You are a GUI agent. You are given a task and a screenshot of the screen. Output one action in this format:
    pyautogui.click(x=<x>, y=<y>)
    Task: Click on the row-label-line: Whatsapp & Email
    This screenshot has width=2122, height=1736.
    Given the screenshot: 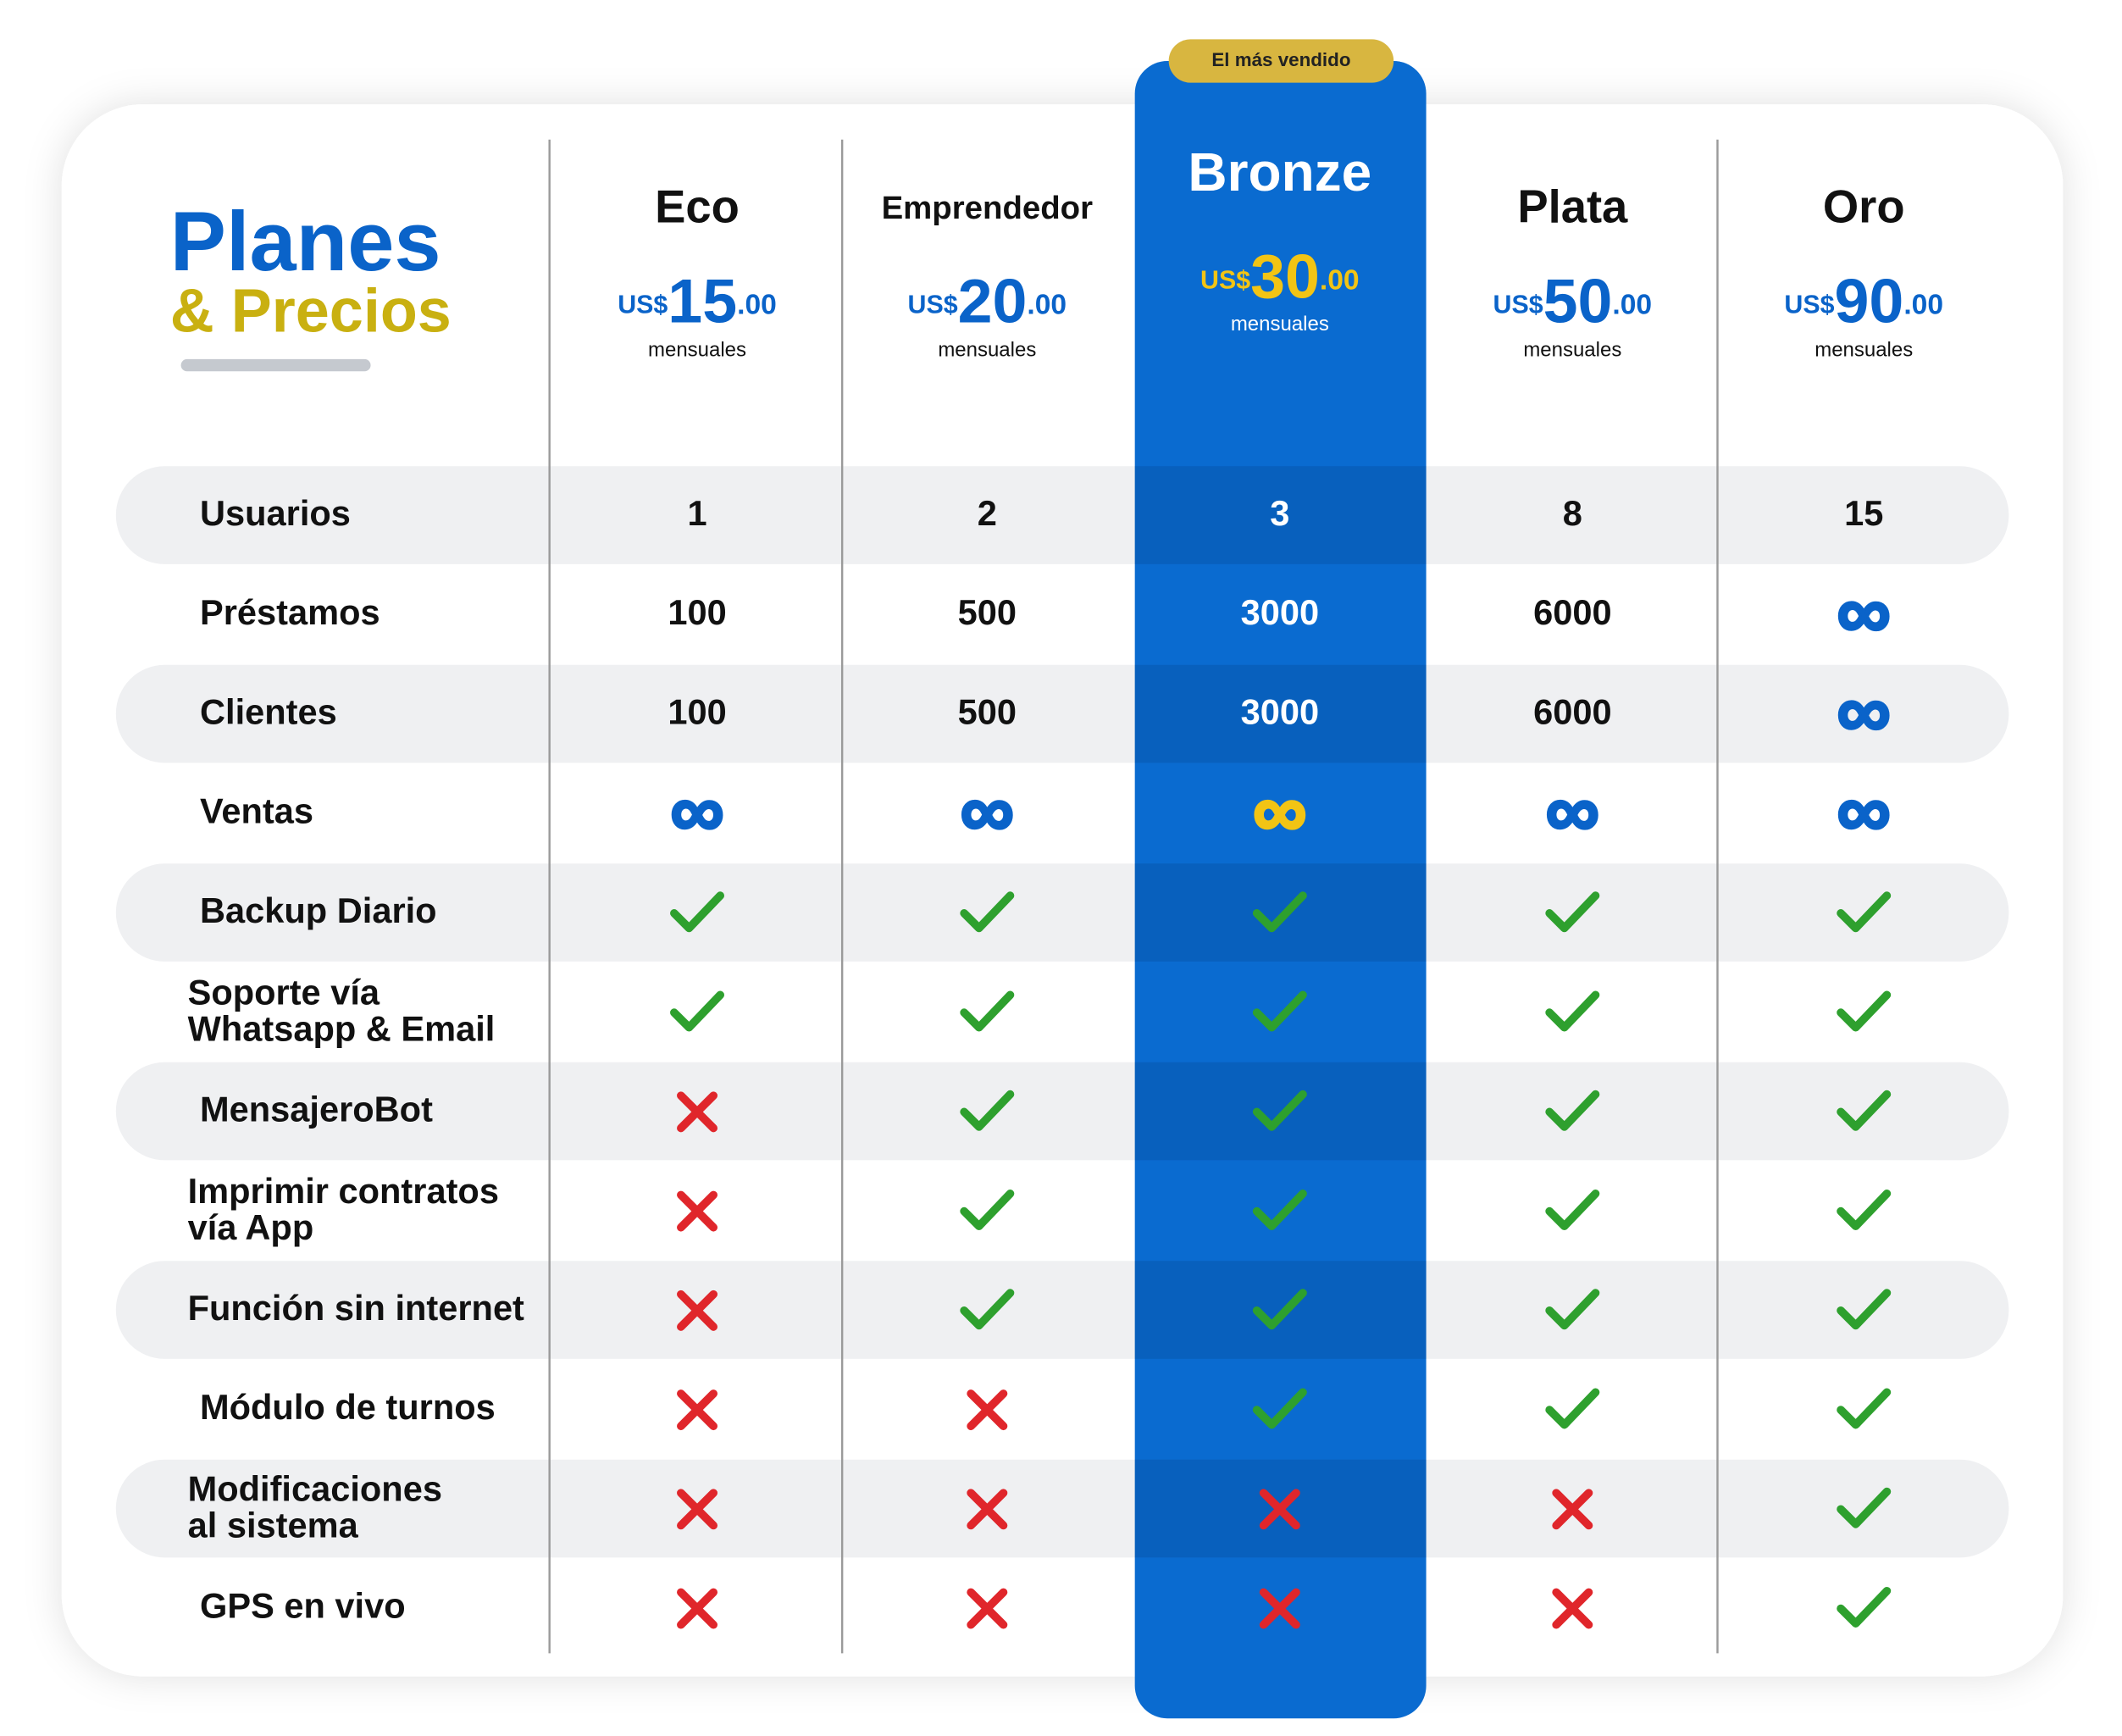 What is the action you would take?
    pyautogui.click(x=342, y=1028)
    